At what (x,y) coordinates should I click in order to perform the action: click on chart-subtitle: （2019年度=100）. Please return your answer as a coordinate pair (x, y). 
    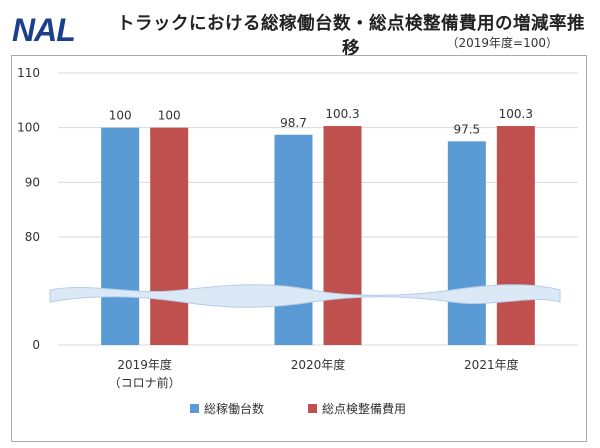
    Looking at the image, I should click on (502, 43).